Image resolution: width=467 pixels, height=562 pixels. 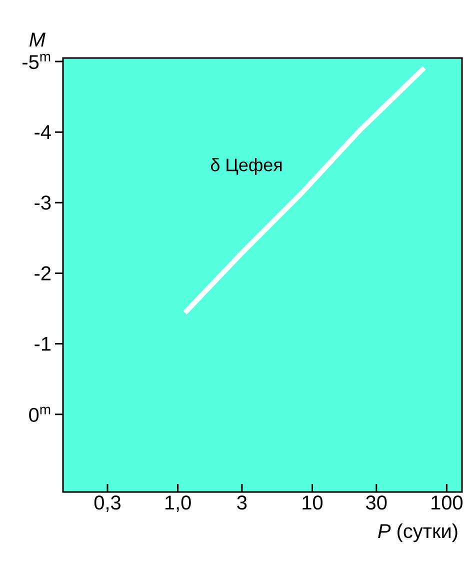 What do you see at coordinates (179, 504) in the screenshot?
I see `x-tick-label: 1,0` at bounding box center [179, 504].